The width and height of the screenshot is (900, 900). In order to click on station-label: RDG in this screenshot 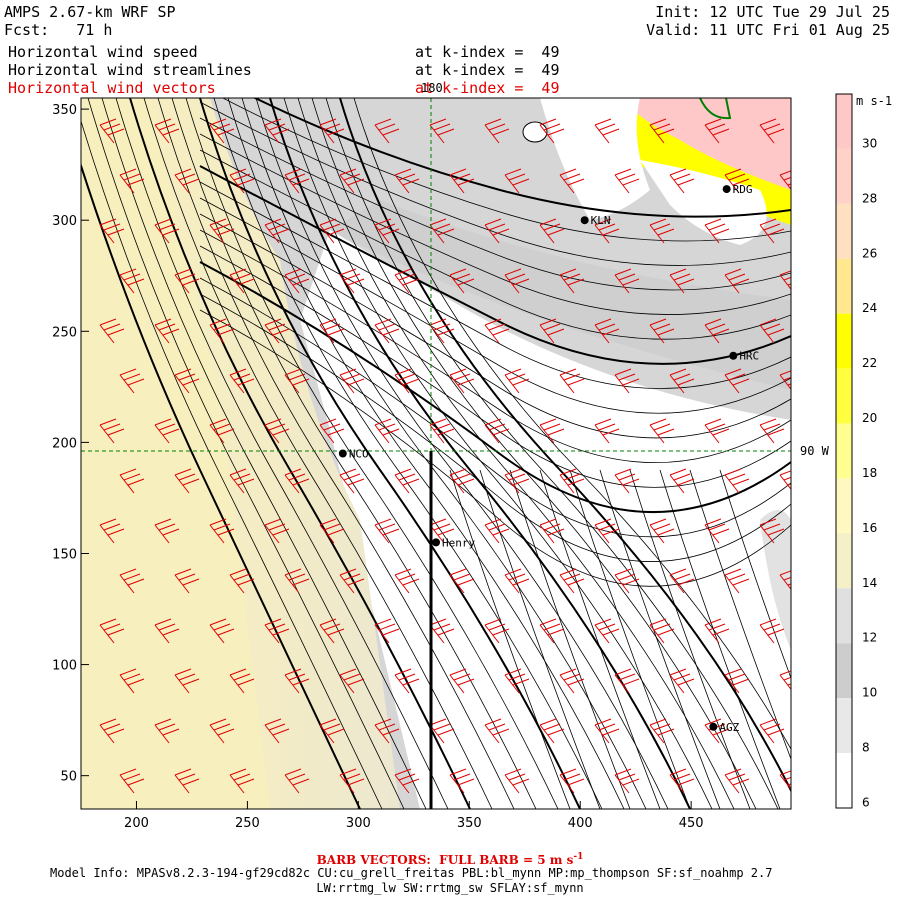, I will do `click(743, 189)`.